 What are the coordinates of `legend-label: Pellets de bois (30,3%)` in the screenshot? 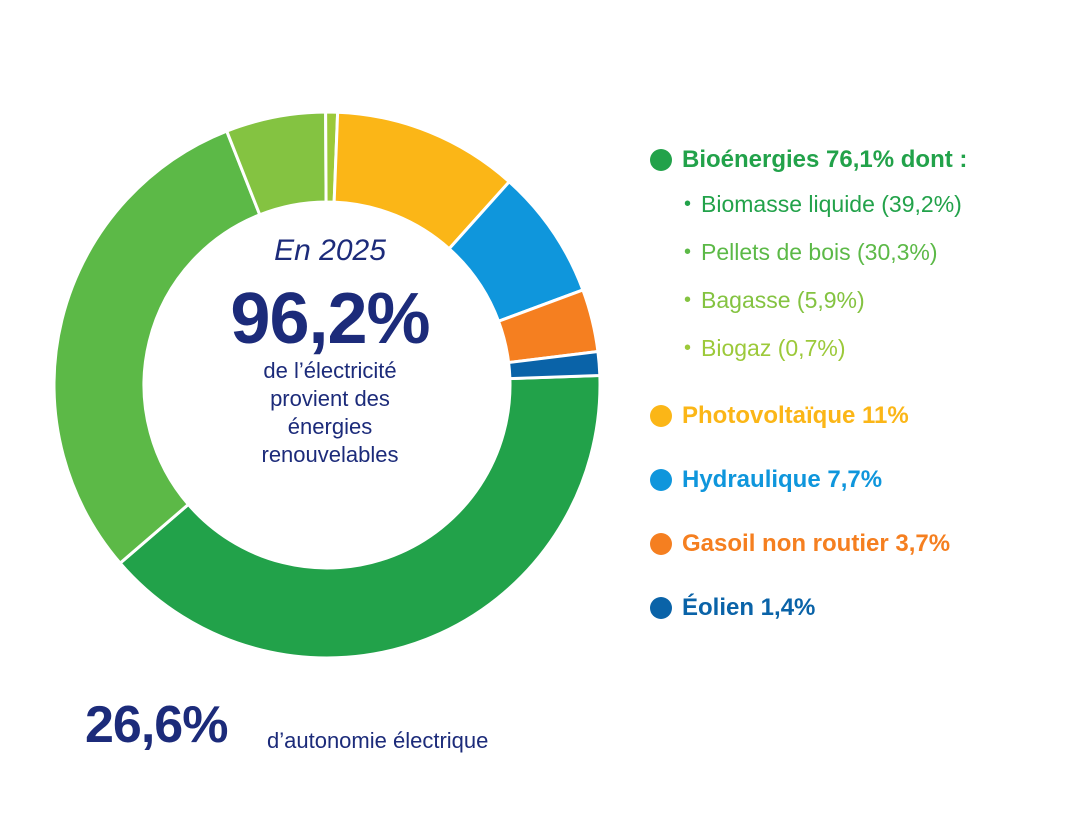 It's located at (819, 251).